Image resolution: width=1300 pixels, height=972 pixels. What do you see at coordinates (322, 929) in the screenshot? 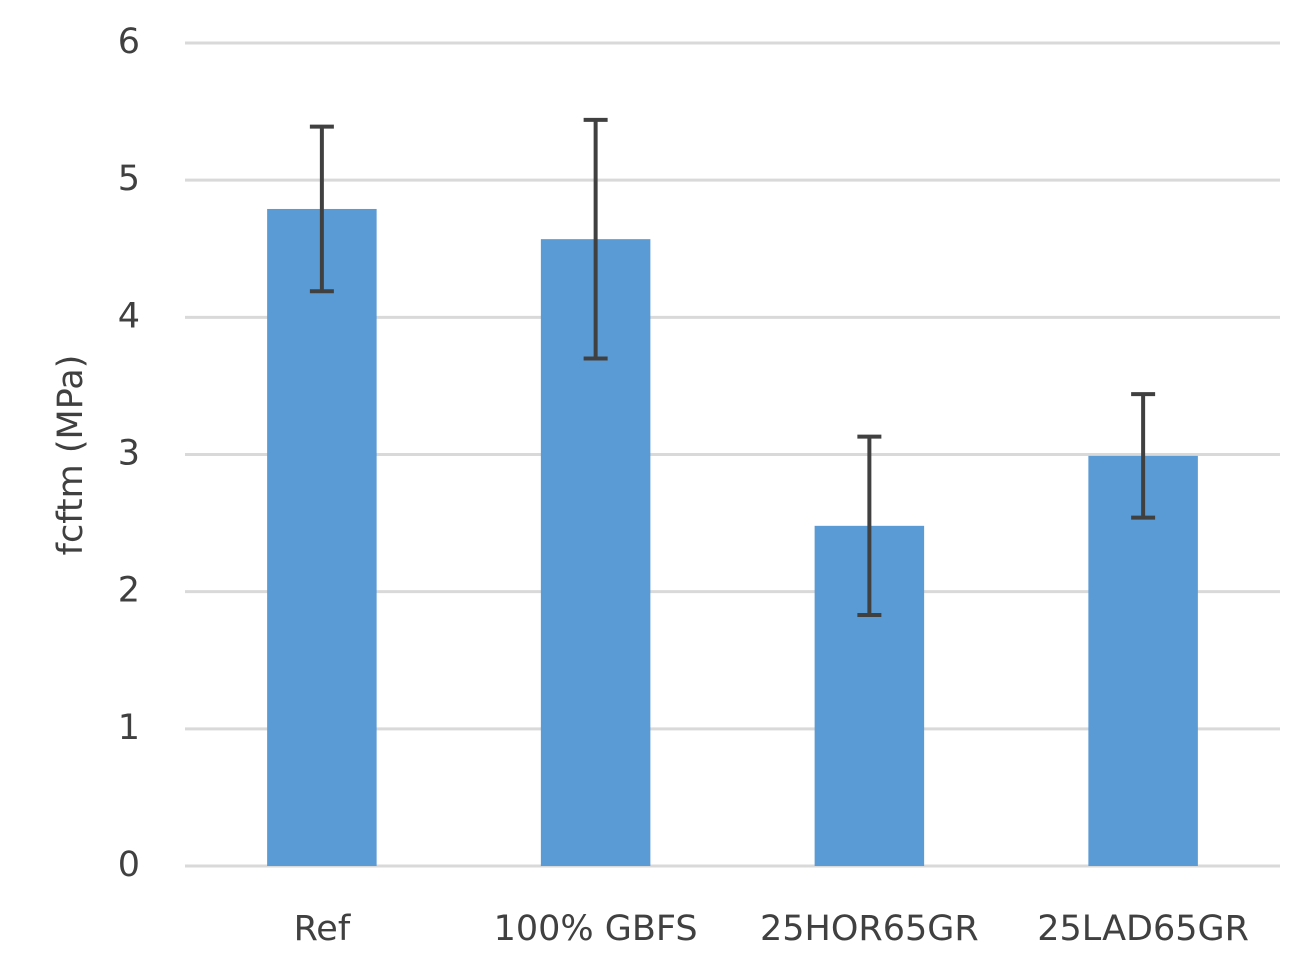
I see `x-tick-label: Ref` at bounding box center [322, 929].